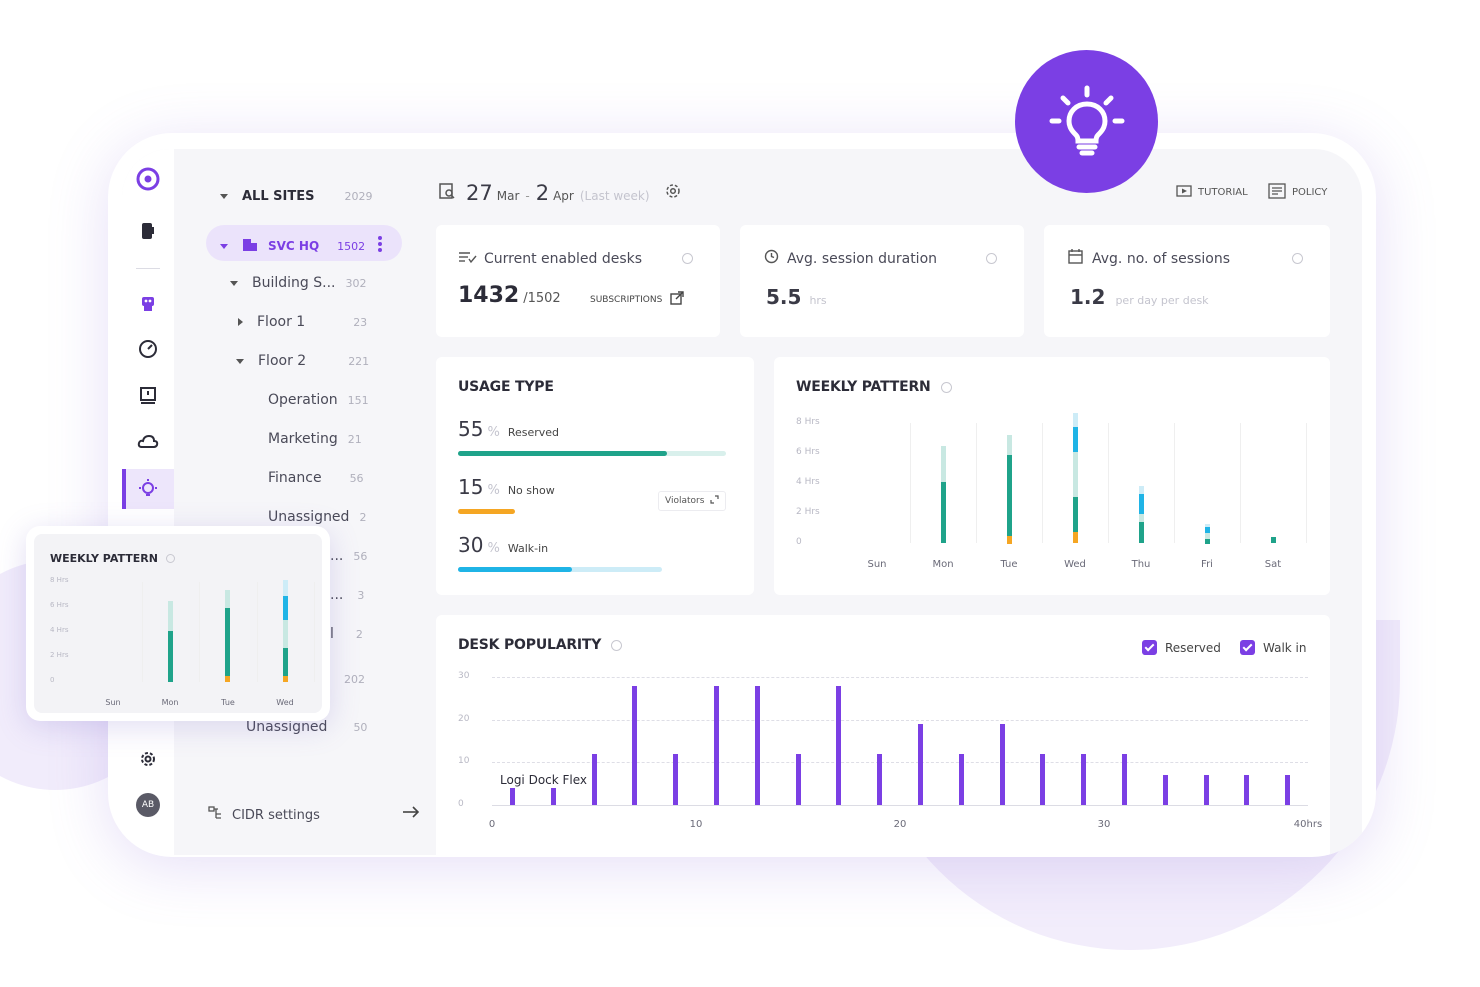 This screenshot has width=1480, height=987. Describe the element at coordinates (882, 281) in the screenshot. I see `stat-card-session-duration: Avg. session duration 5.5 hrs` at that location.